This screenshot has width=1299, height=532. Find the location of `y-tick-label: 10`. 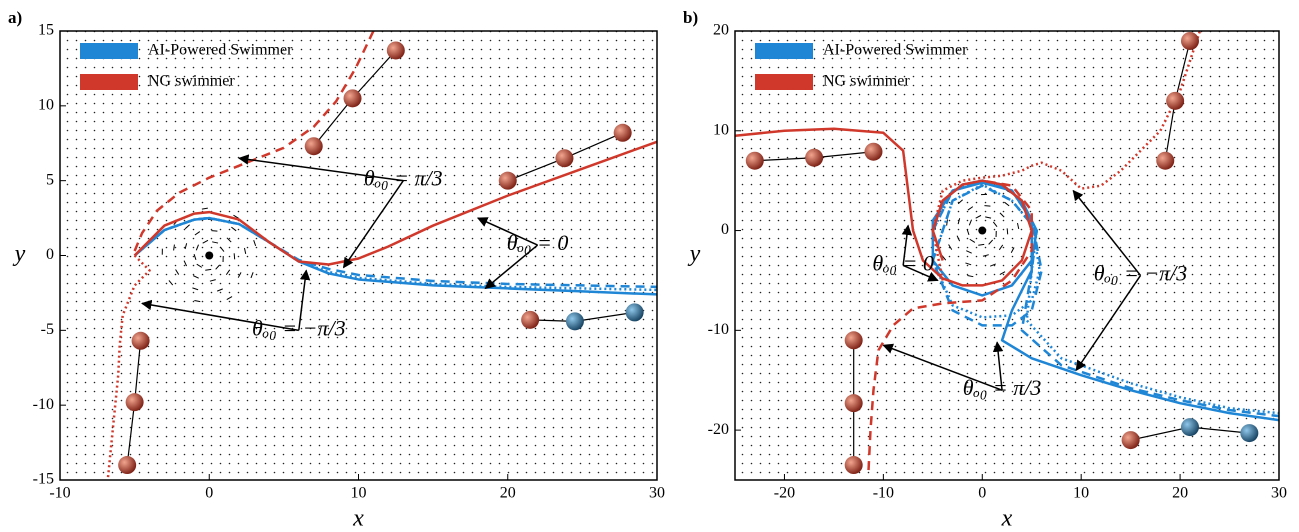

y-tick-label: 10 is located at coordinates (46, 105).